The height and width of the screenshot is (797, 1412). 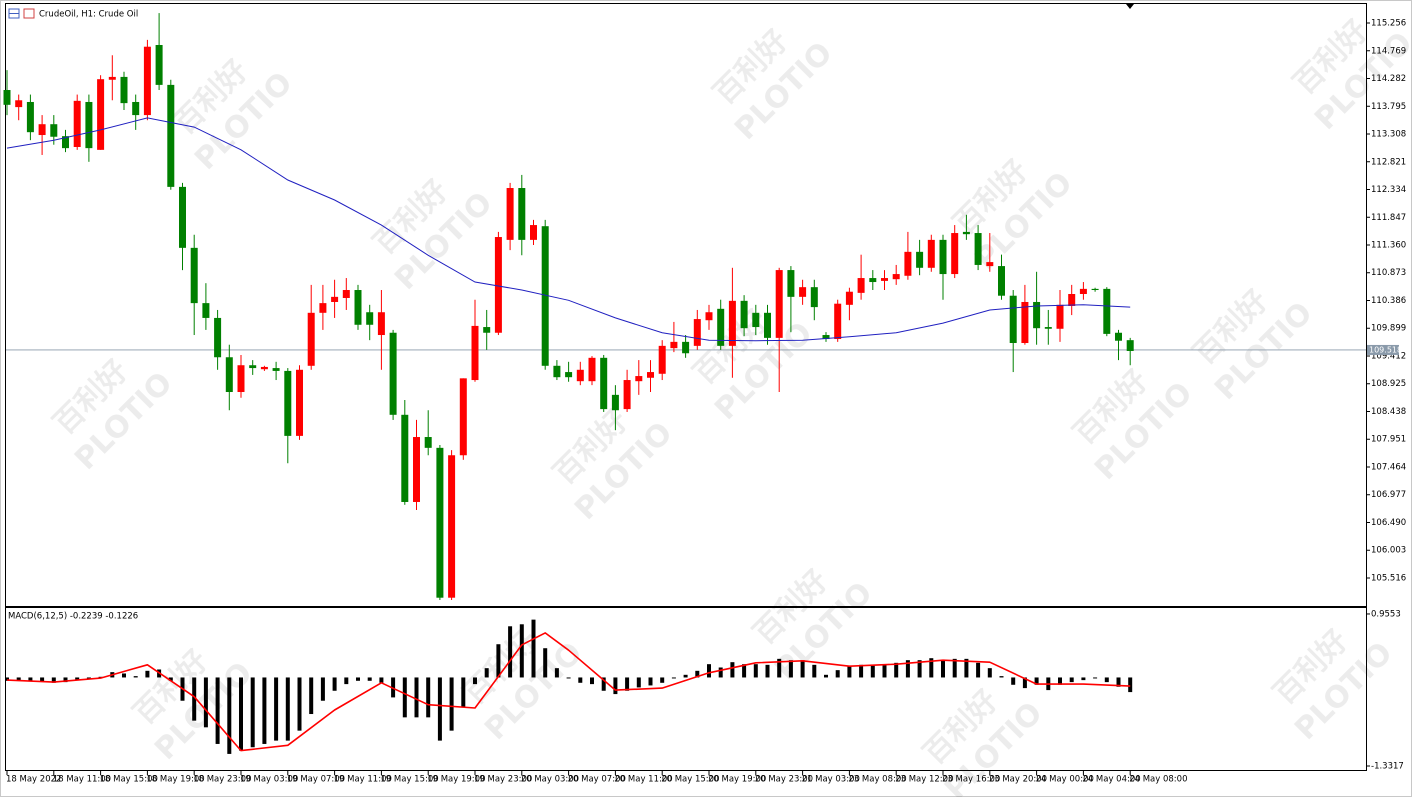 I want to click on y-tick-label: 113.795, so click(x=1388, y=107).